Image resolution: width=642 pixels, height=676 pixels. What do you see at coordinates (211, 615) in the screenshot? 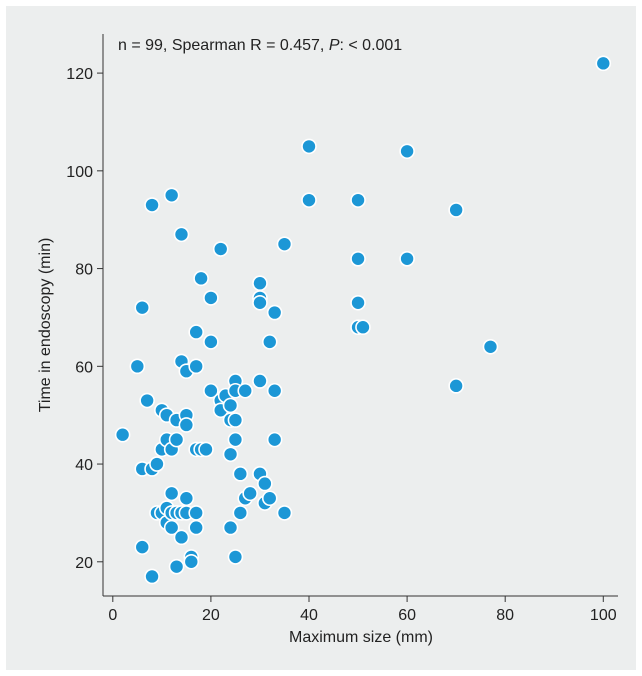
I see `x-tick-label: 20` at bounding box center [211, 615].